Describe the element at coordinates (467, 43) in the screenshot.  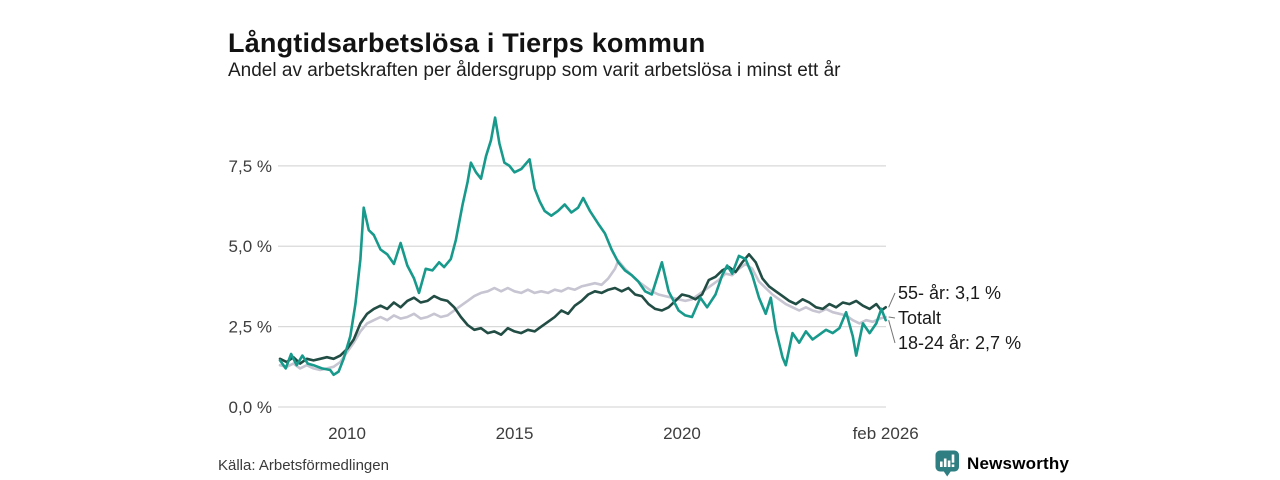
I see `chart-title: Långtidsarbetslösa i Tierps kommun` at that location.